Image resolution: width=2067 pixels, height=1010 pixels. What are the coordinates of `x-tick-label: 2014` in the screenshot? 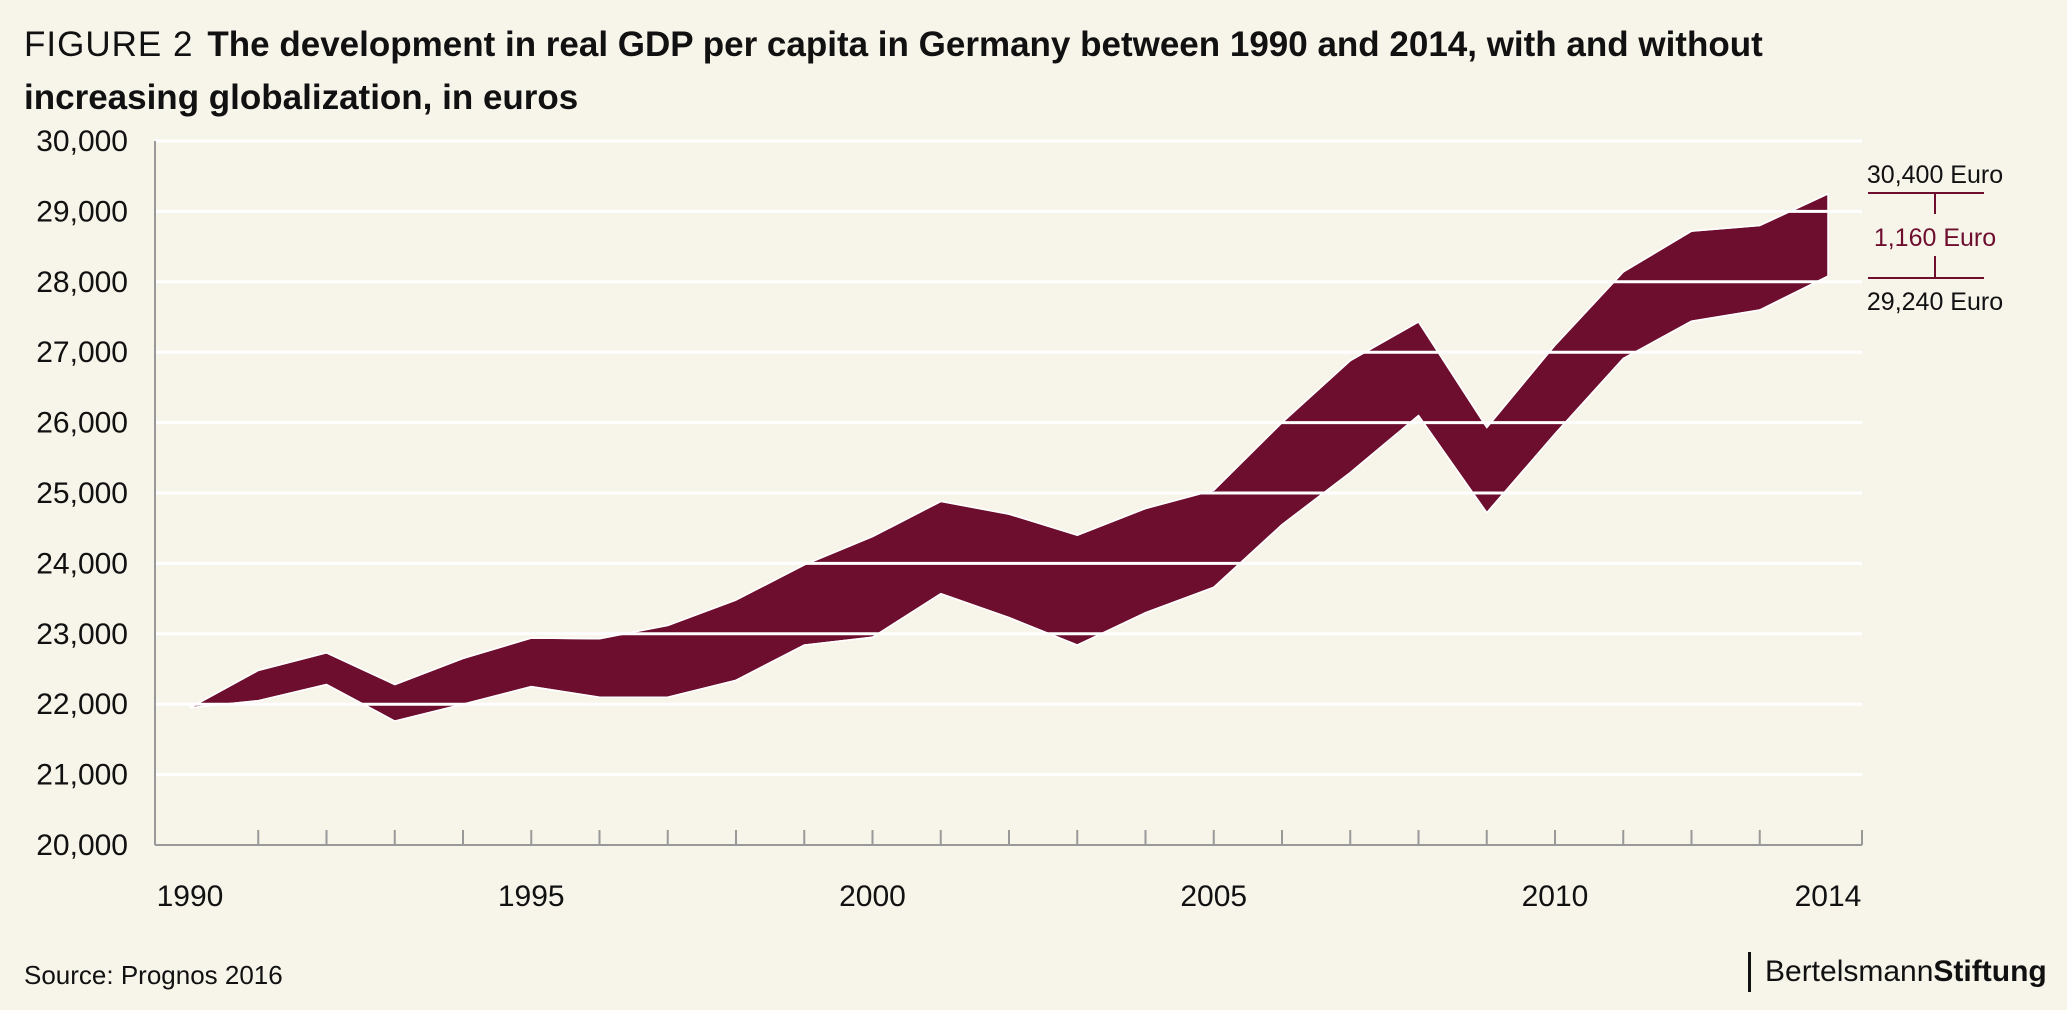 It's located at (1828, 896).